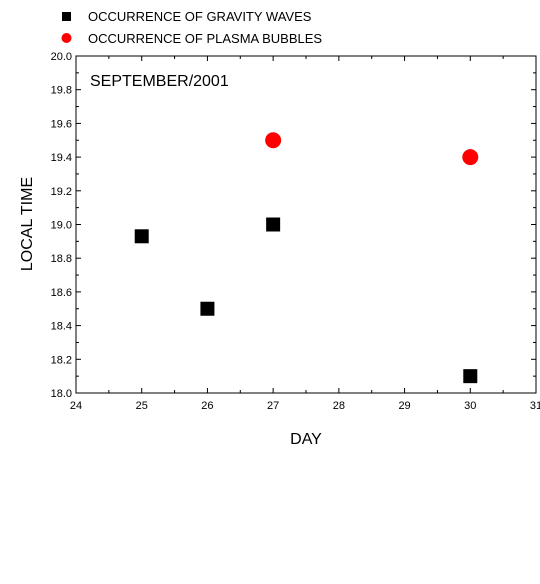  Describe the element at coordinates (61, 394) in the screenshot. I see `y-tick-label: 18.0` at that location.